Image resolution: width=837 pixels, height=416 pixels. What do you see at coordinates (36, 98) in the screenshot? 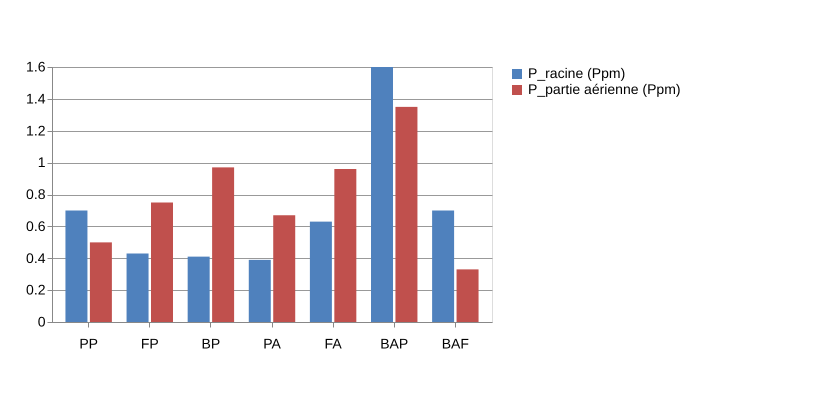
I see `y-tick-label: 1.4` at bounding box center [36, 98].